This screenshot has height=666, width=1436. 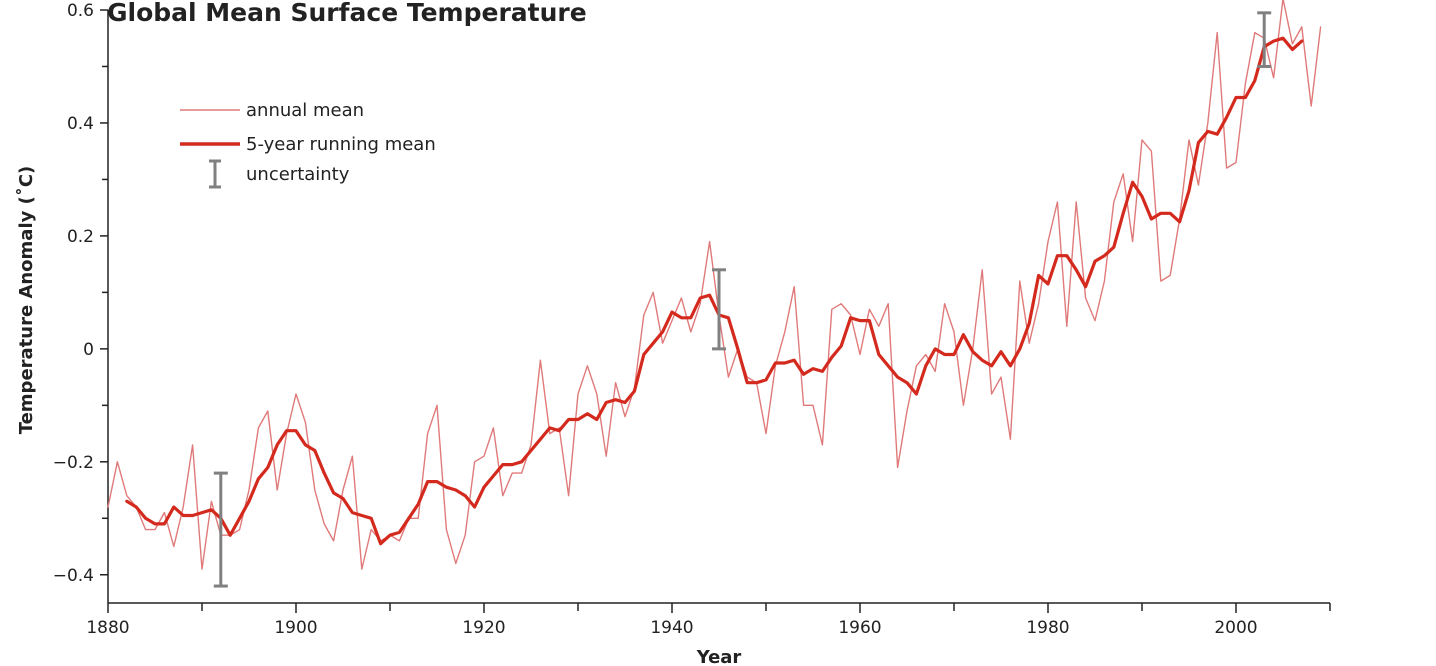 I want to click on y-ticks: −0.4 −0.2 0 0.2 0.4 0.6, so click(x=80, y=293).